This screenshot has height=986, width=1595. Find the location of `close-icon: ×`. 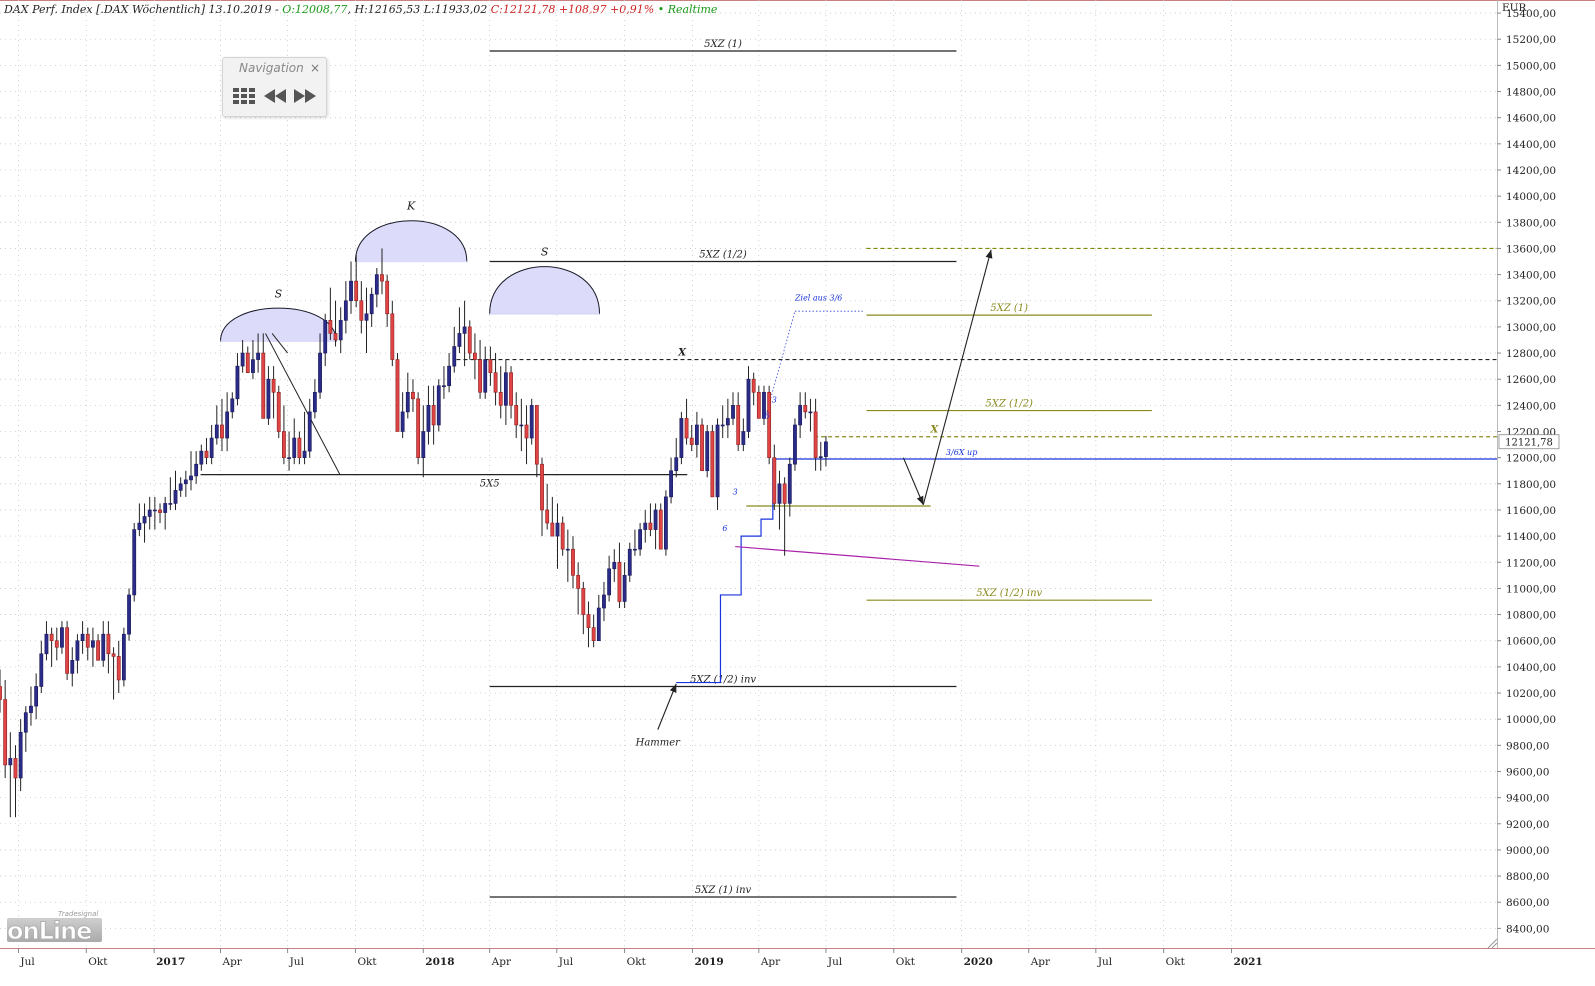

close-icon: × is located at coordinates (314, 68).